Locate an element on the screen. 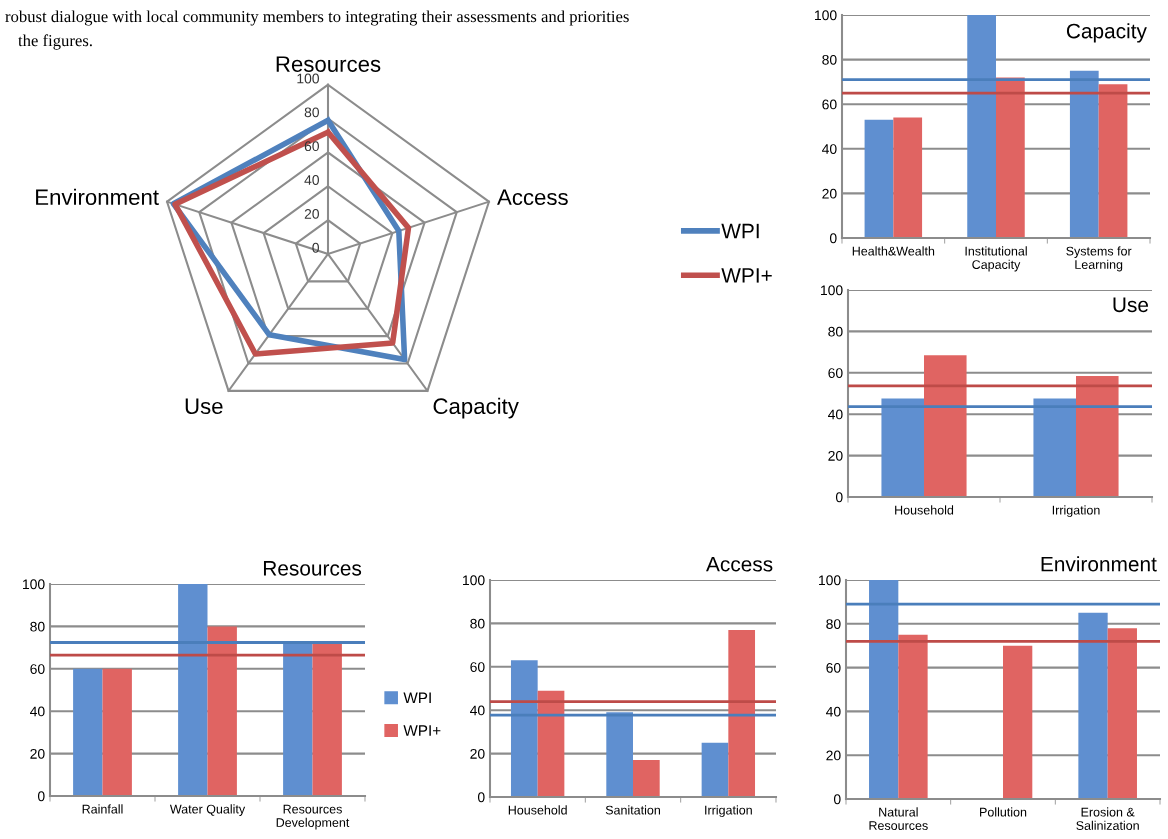 The image size is (1168, 839). spoke-label: Capacity is located at coordinates (476, 408).